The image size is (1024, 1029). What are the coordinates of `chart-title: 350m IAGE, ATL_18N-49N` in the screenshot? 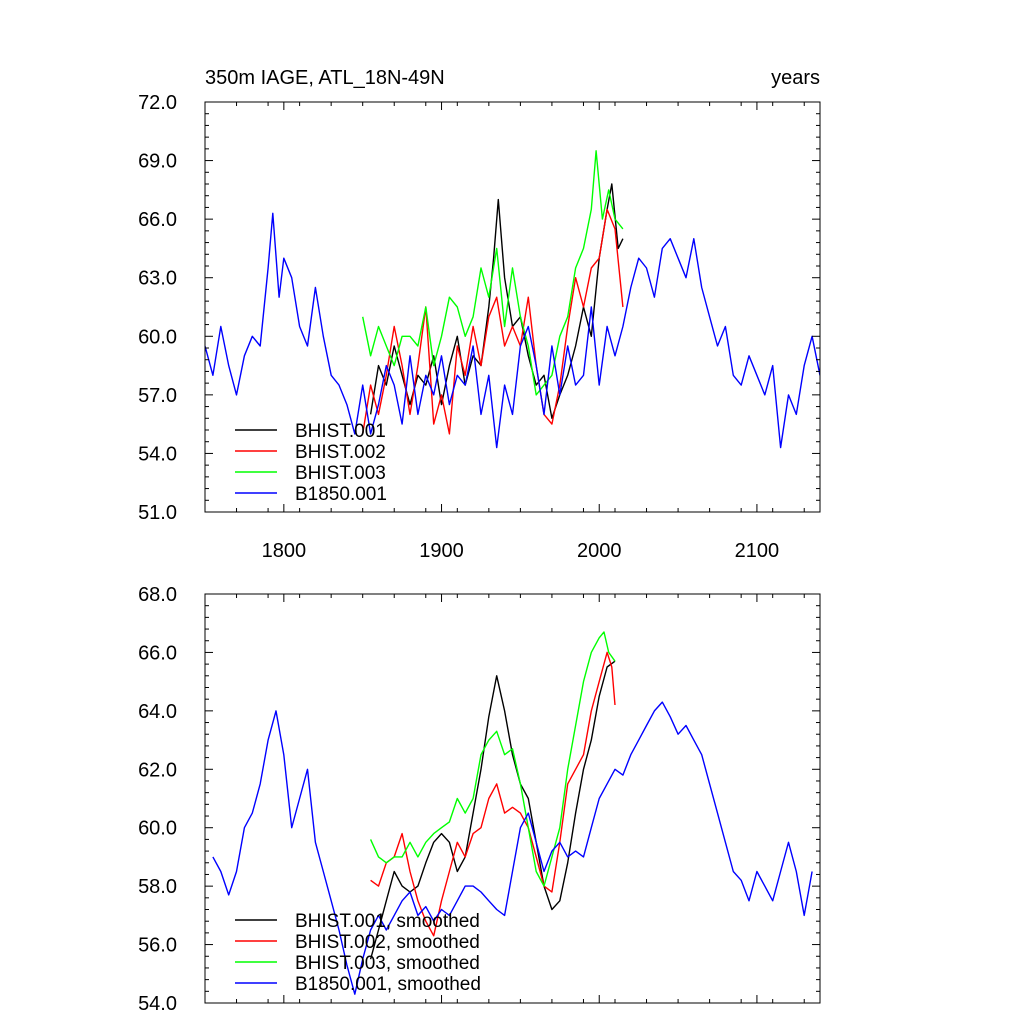 It's located at (325, 78).